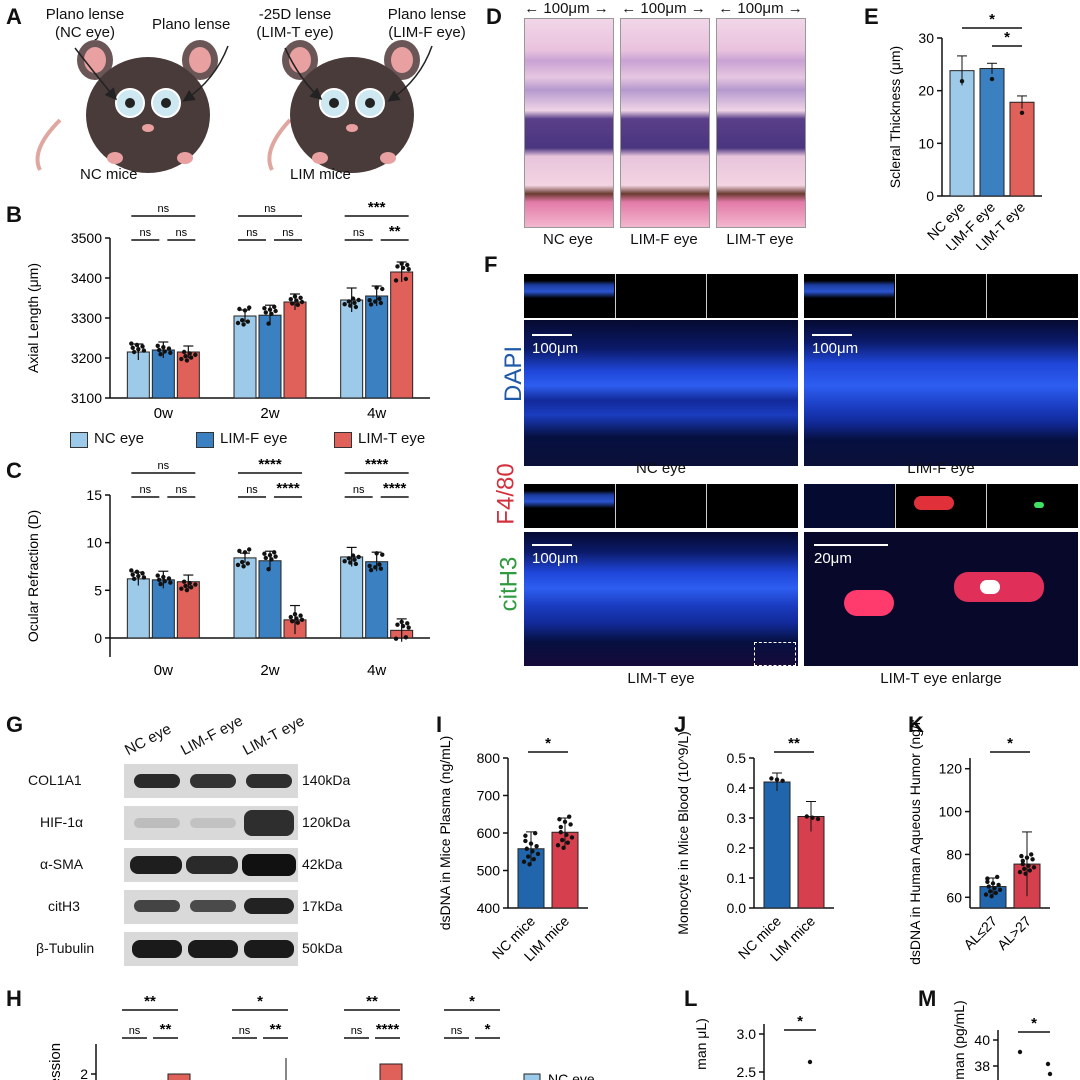 The height and width of the screenshot is (1080, 1080). Describe the element at coordinates (941, 296) in the screenshot. I see `limf-thumbnail-strip` at that location.